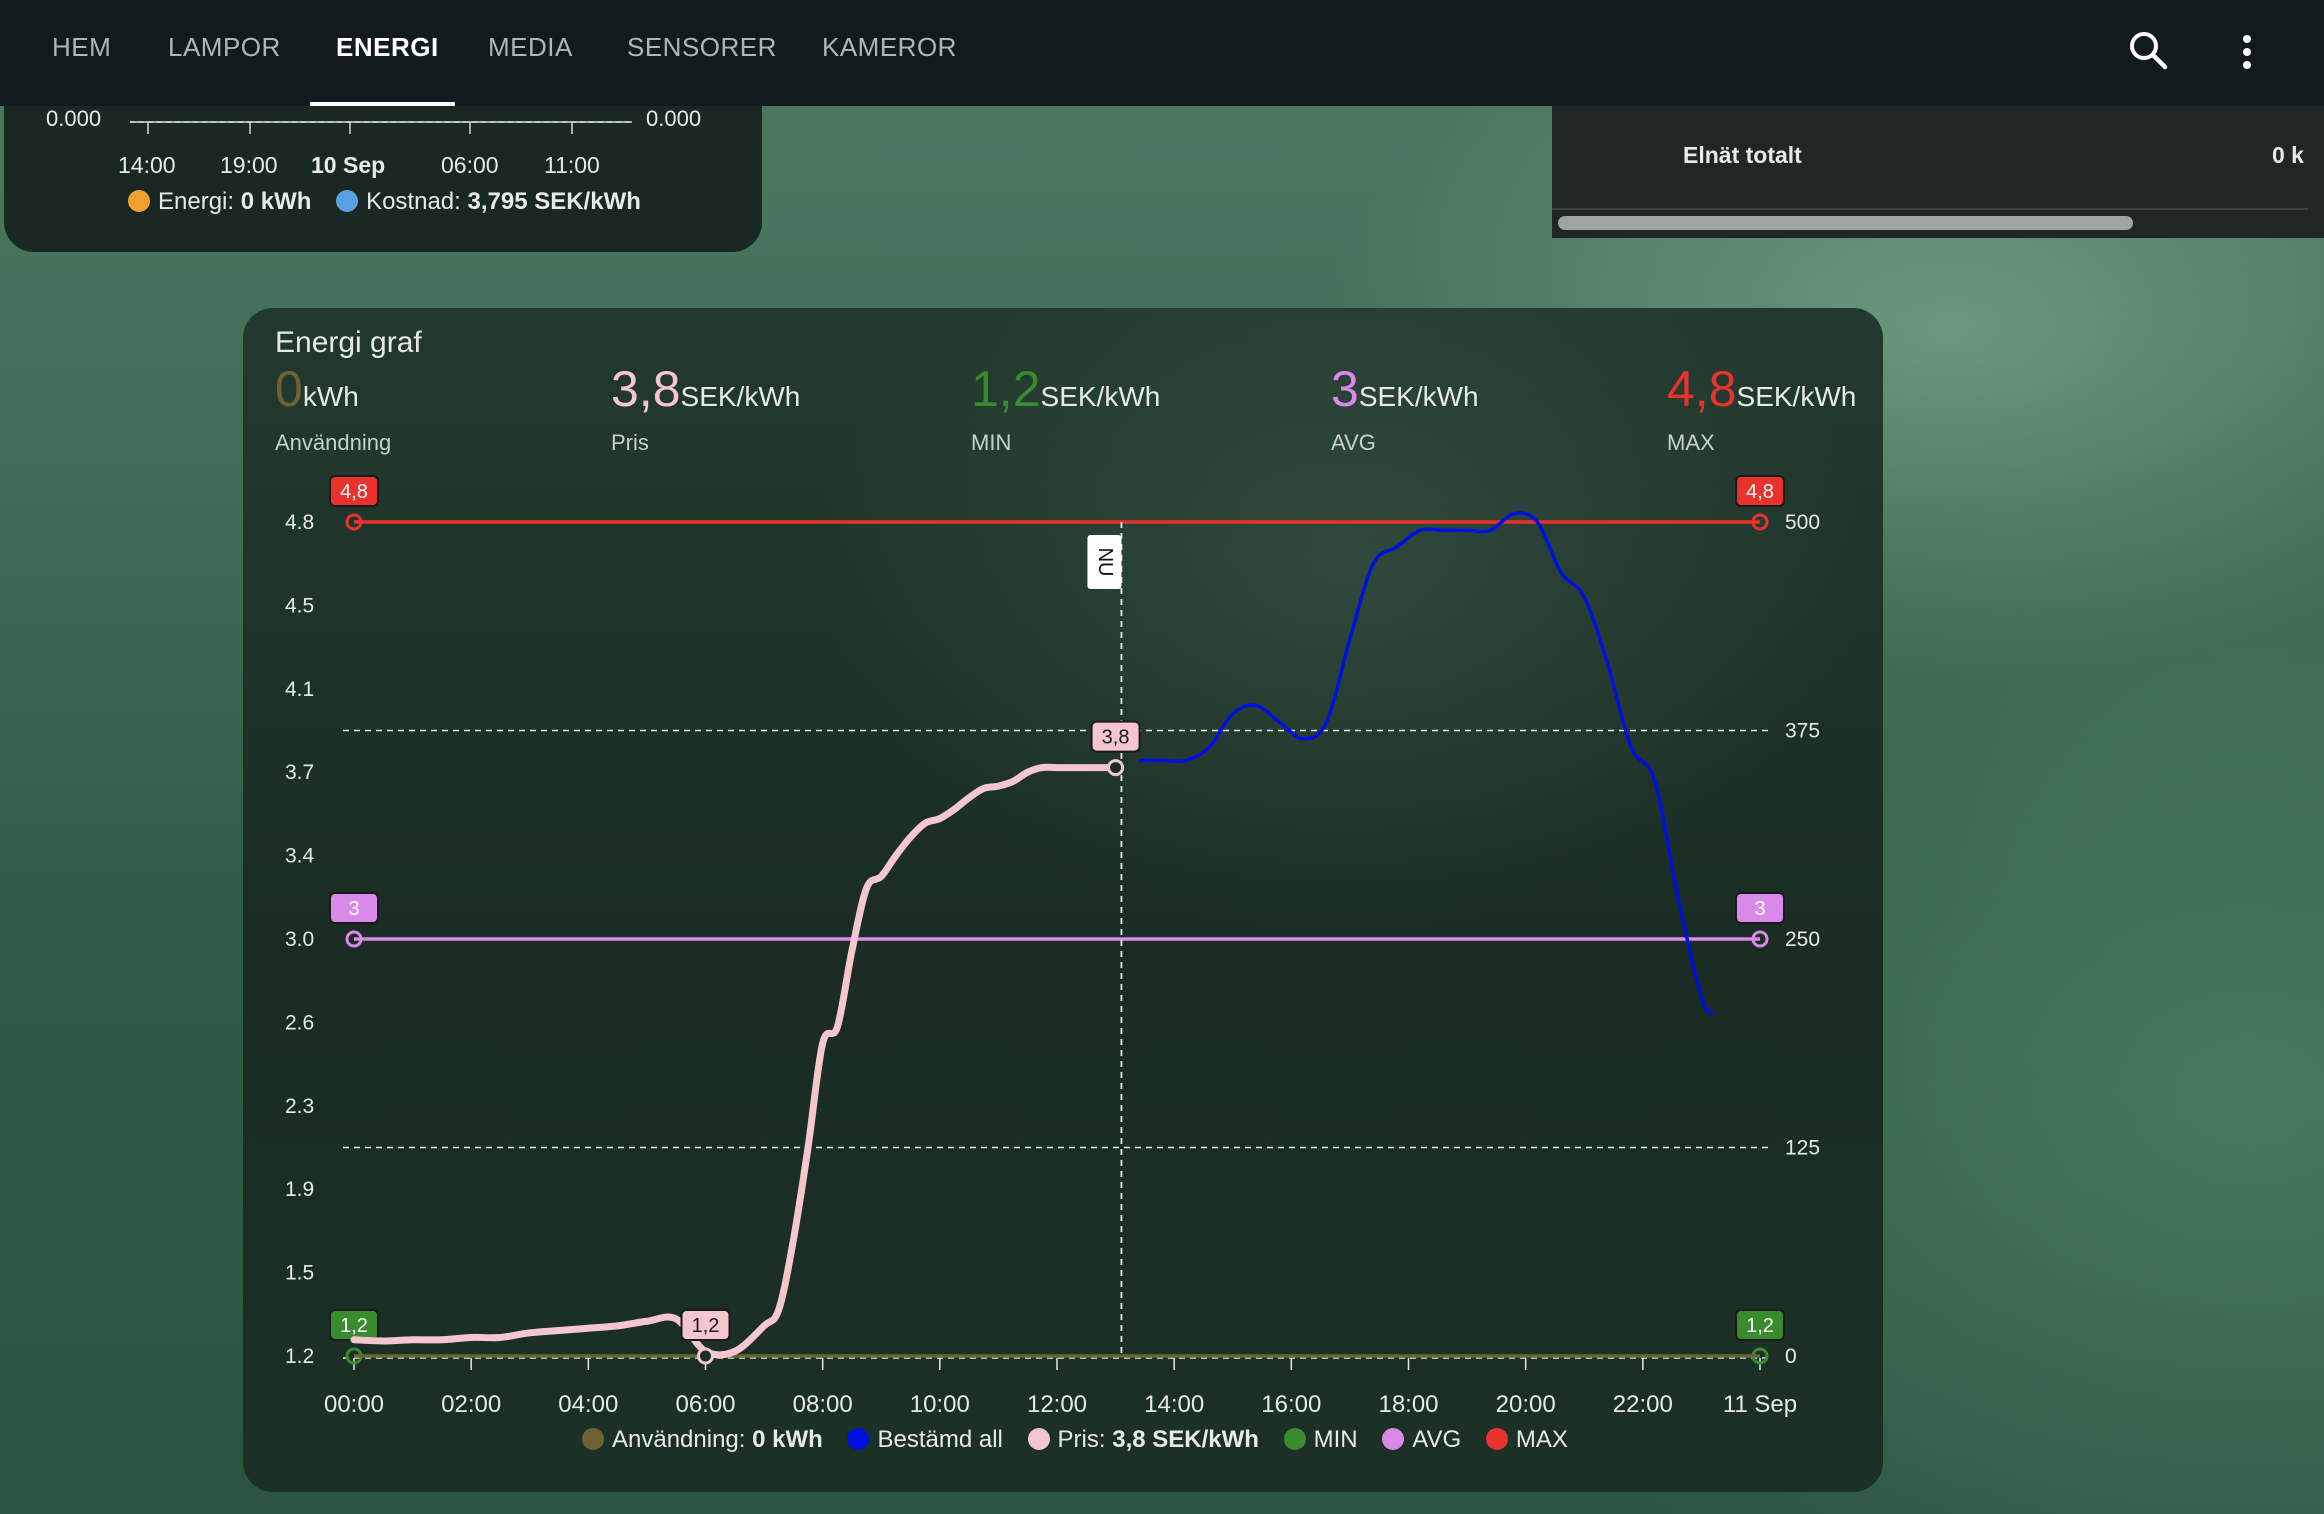 This screenshot has width=2324, height=1514. What do you see at coordinates (1353, 442) in the screenshot?
I see `stat-label: AVG` at bounding box center [1353, 442].